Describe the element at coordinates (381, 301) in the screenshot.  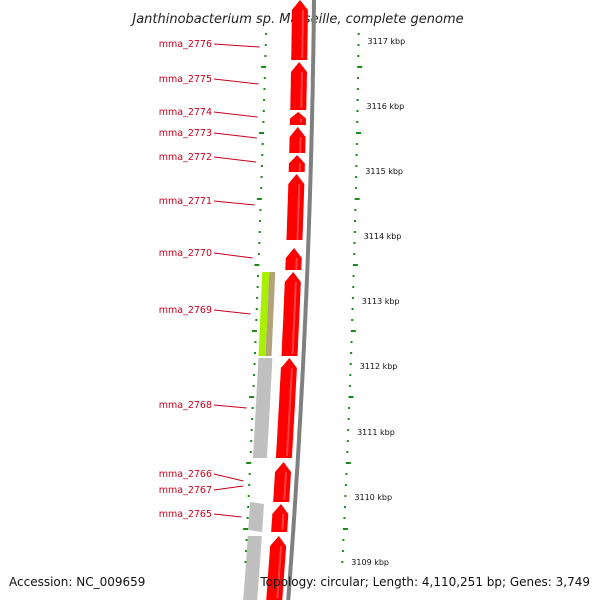
I see `kbp-tick-label: 3113 kbp` at that location.